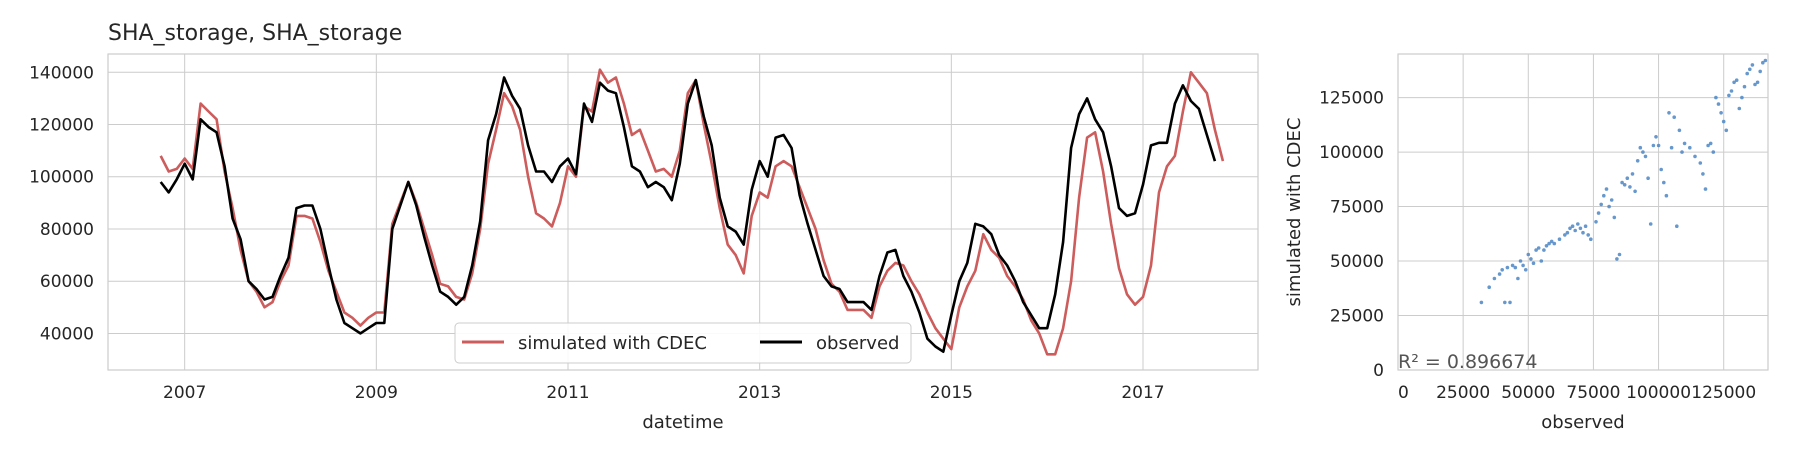  Describe the element at coordinates (61, 73) in the screenshot. I see `line-y-tick-label: 140000` at that location.